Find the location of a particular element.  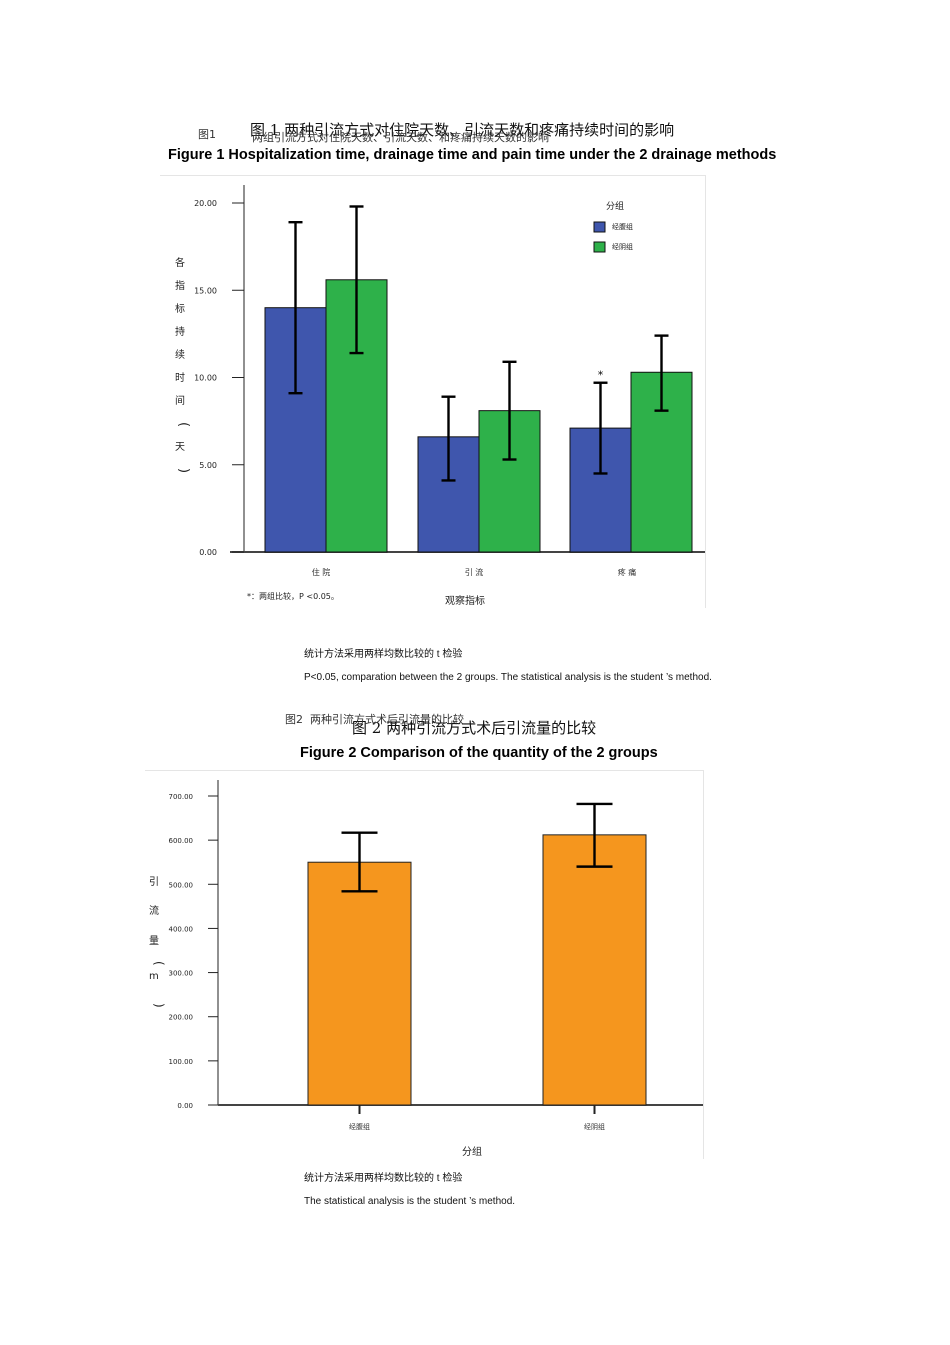

figure1-label: 图1 is located at coordinates (207, 134).